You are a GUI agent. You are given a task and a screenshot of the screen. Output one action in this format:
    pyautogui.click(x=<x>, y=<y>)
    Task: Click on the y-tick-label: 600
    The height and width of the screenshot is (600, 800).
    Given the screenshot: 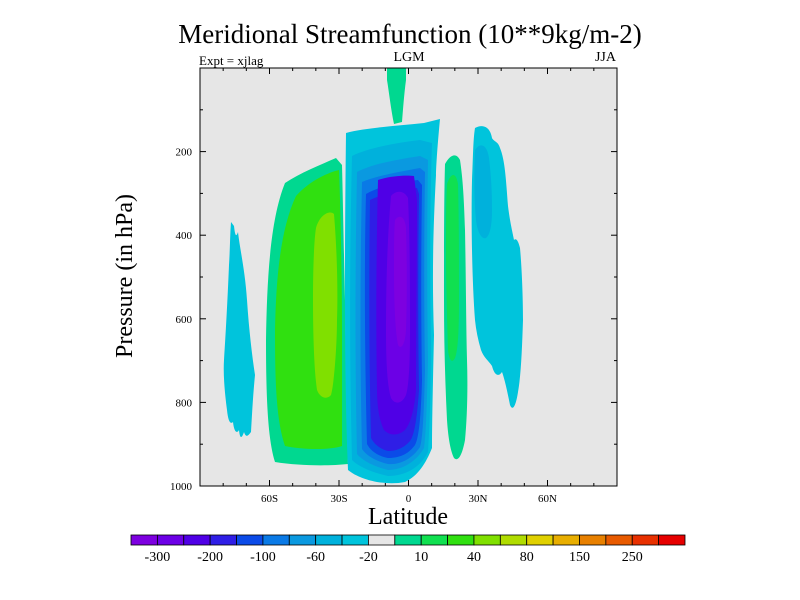 What is the action you would take?
    pyautogui.click(x=184, y=320)
    